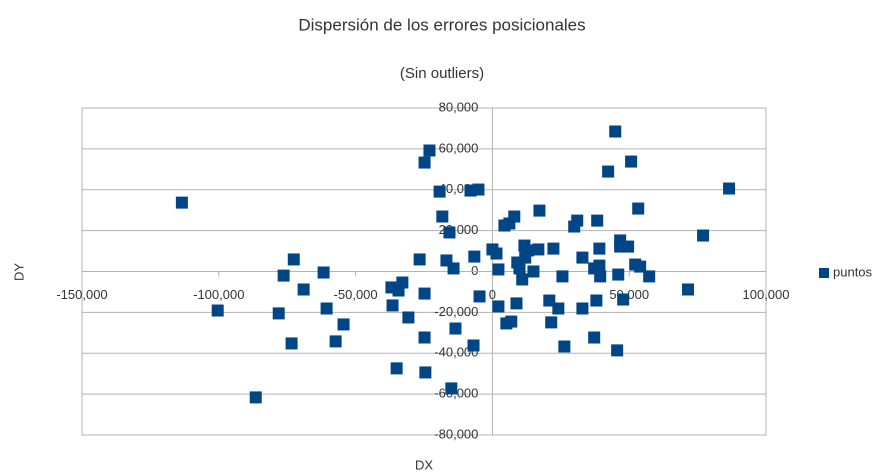 Image resolution: width=885 pixels, height=476 pixels. What do you see at coordinates (18, 272) in the screenshot?
I see `y-axis-label: DY` at bounding box center [18, 272].